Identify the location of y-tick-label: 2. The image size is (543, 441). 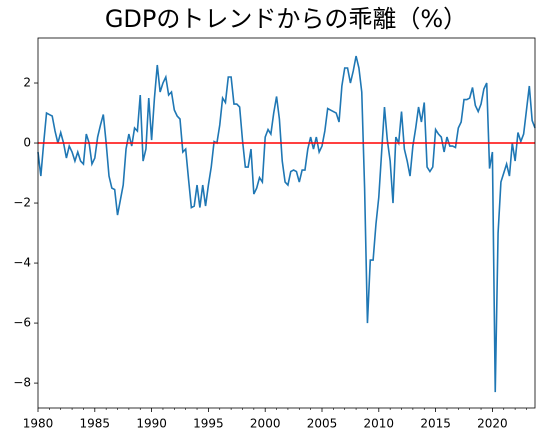
(27, 83).